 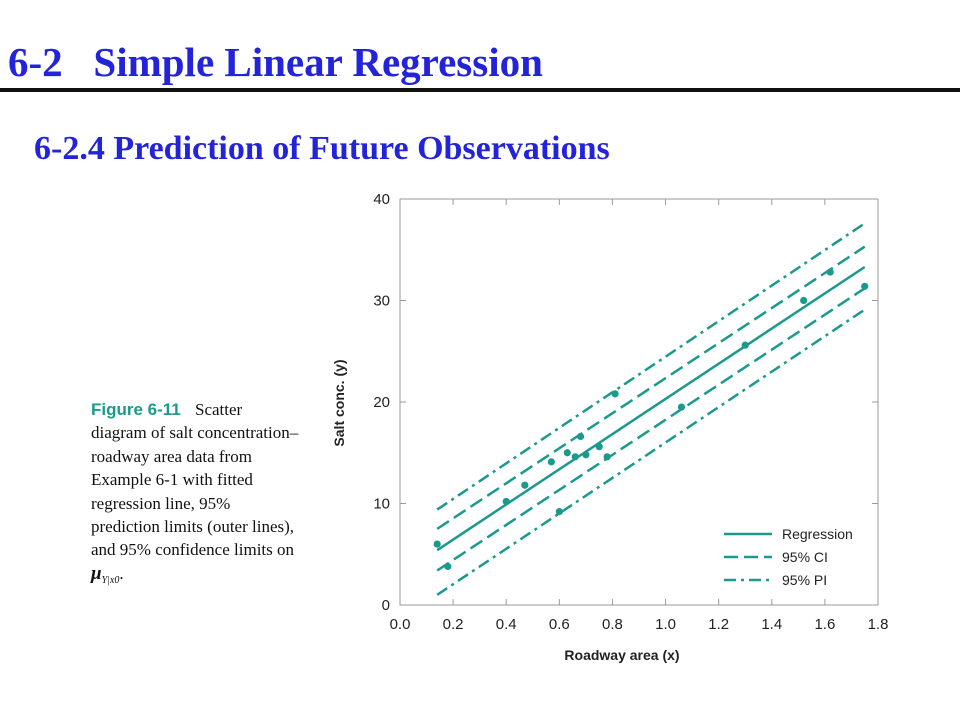 I want to click on legend-label-95-ci: 95% CI, so click(x=805, y=557).